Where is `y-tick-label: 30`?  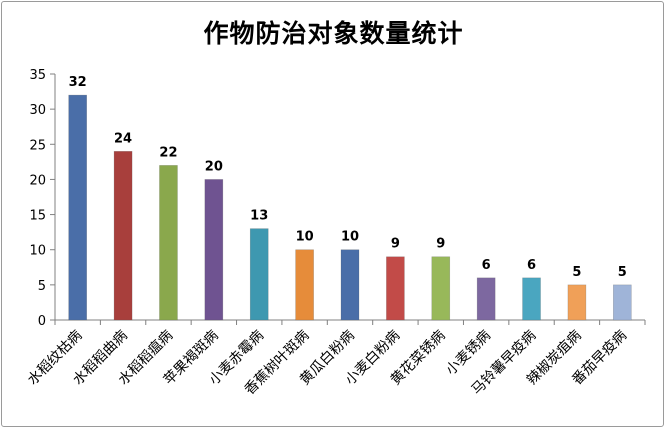
y-tick-label: 30 is located at coordinates (37, 110).